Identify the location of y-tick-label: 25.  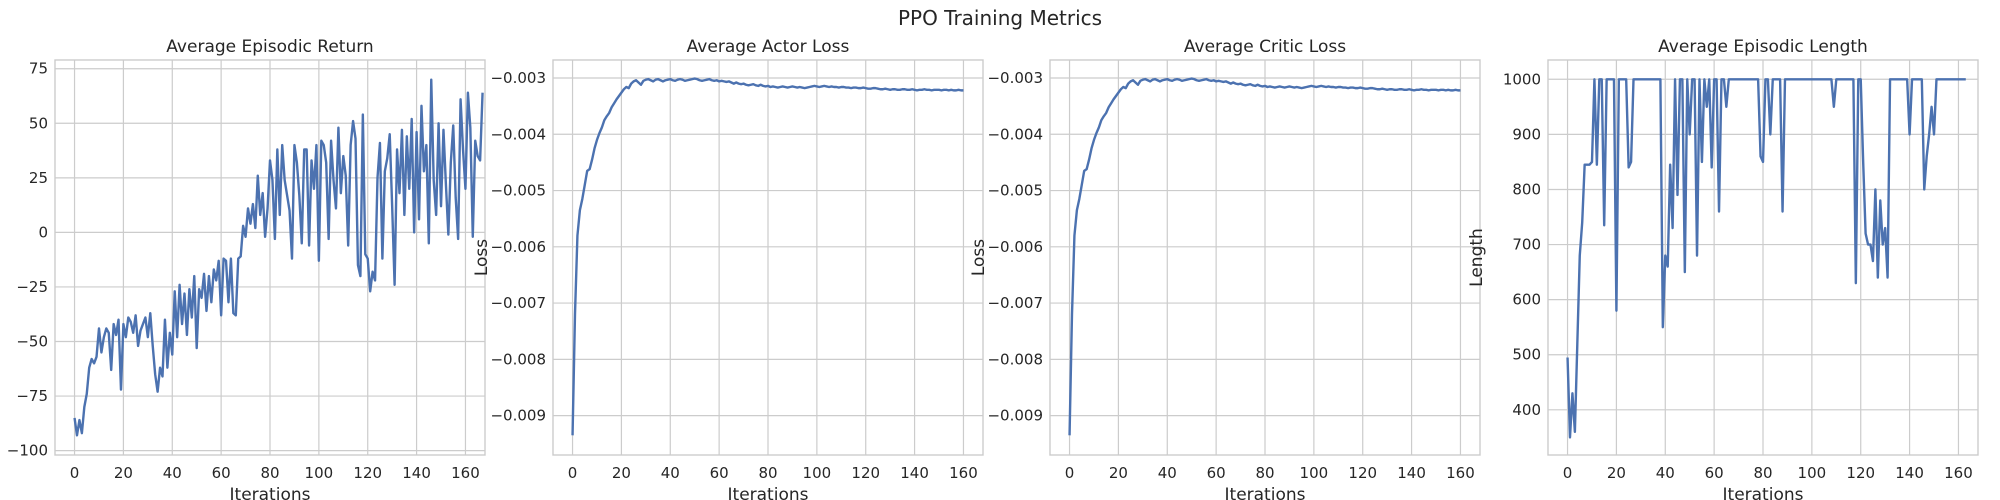
(38, 178).